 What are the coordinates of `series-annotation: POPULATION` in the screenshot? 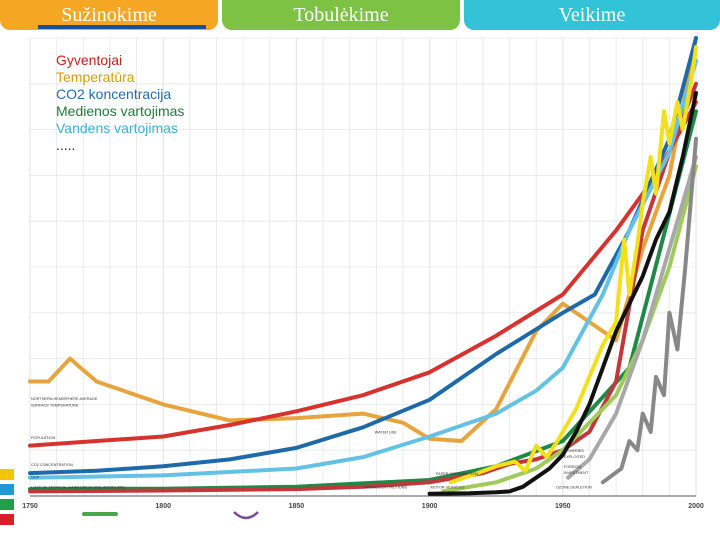 It's located at (43, 438).